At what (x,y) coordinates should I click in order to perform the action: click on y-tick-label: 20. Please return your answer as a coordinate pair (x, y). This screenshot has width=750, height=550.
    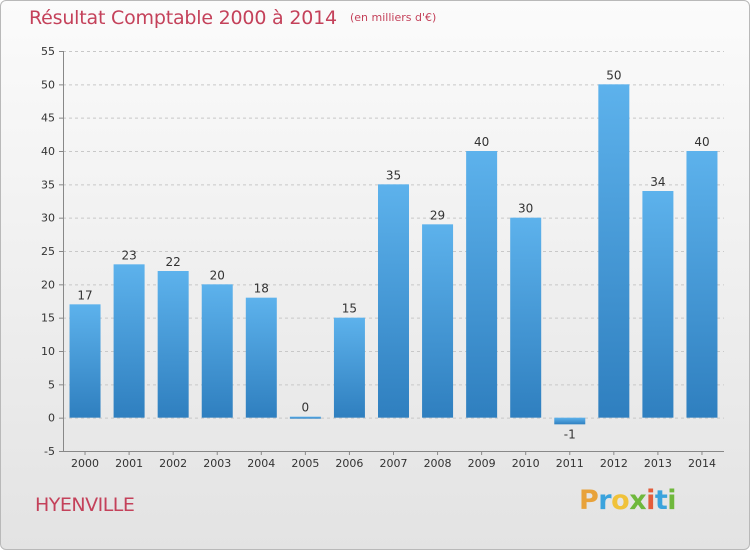
    Looking at the image, I should click on (48, 284).